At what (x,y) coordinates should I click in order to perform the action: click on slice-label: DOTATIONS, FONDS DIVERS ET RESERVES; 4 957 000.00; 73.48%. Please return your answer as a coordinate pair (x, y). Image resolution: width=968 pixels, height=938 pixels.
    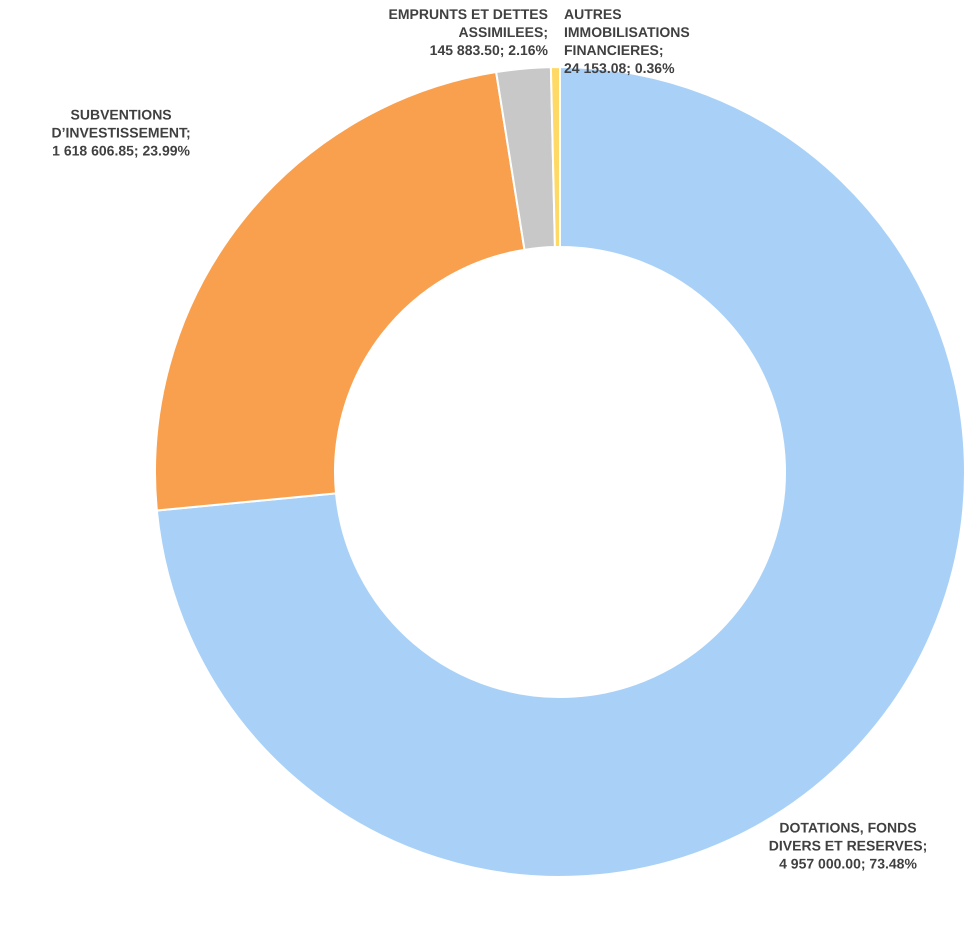
    Looking at the image, I should click on (848, 845).